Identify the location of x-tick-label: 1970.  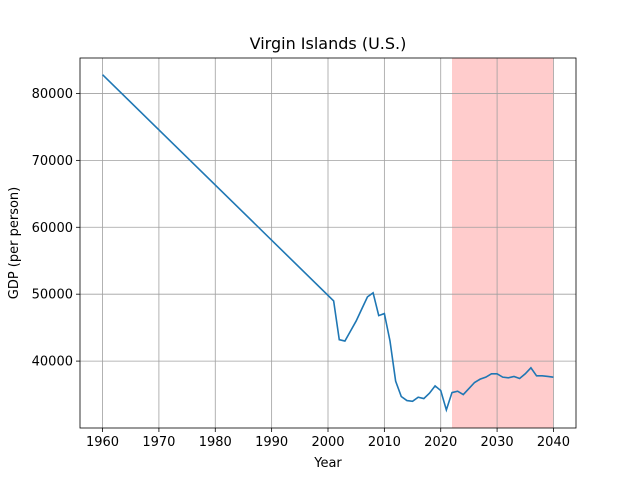
(158, 442).